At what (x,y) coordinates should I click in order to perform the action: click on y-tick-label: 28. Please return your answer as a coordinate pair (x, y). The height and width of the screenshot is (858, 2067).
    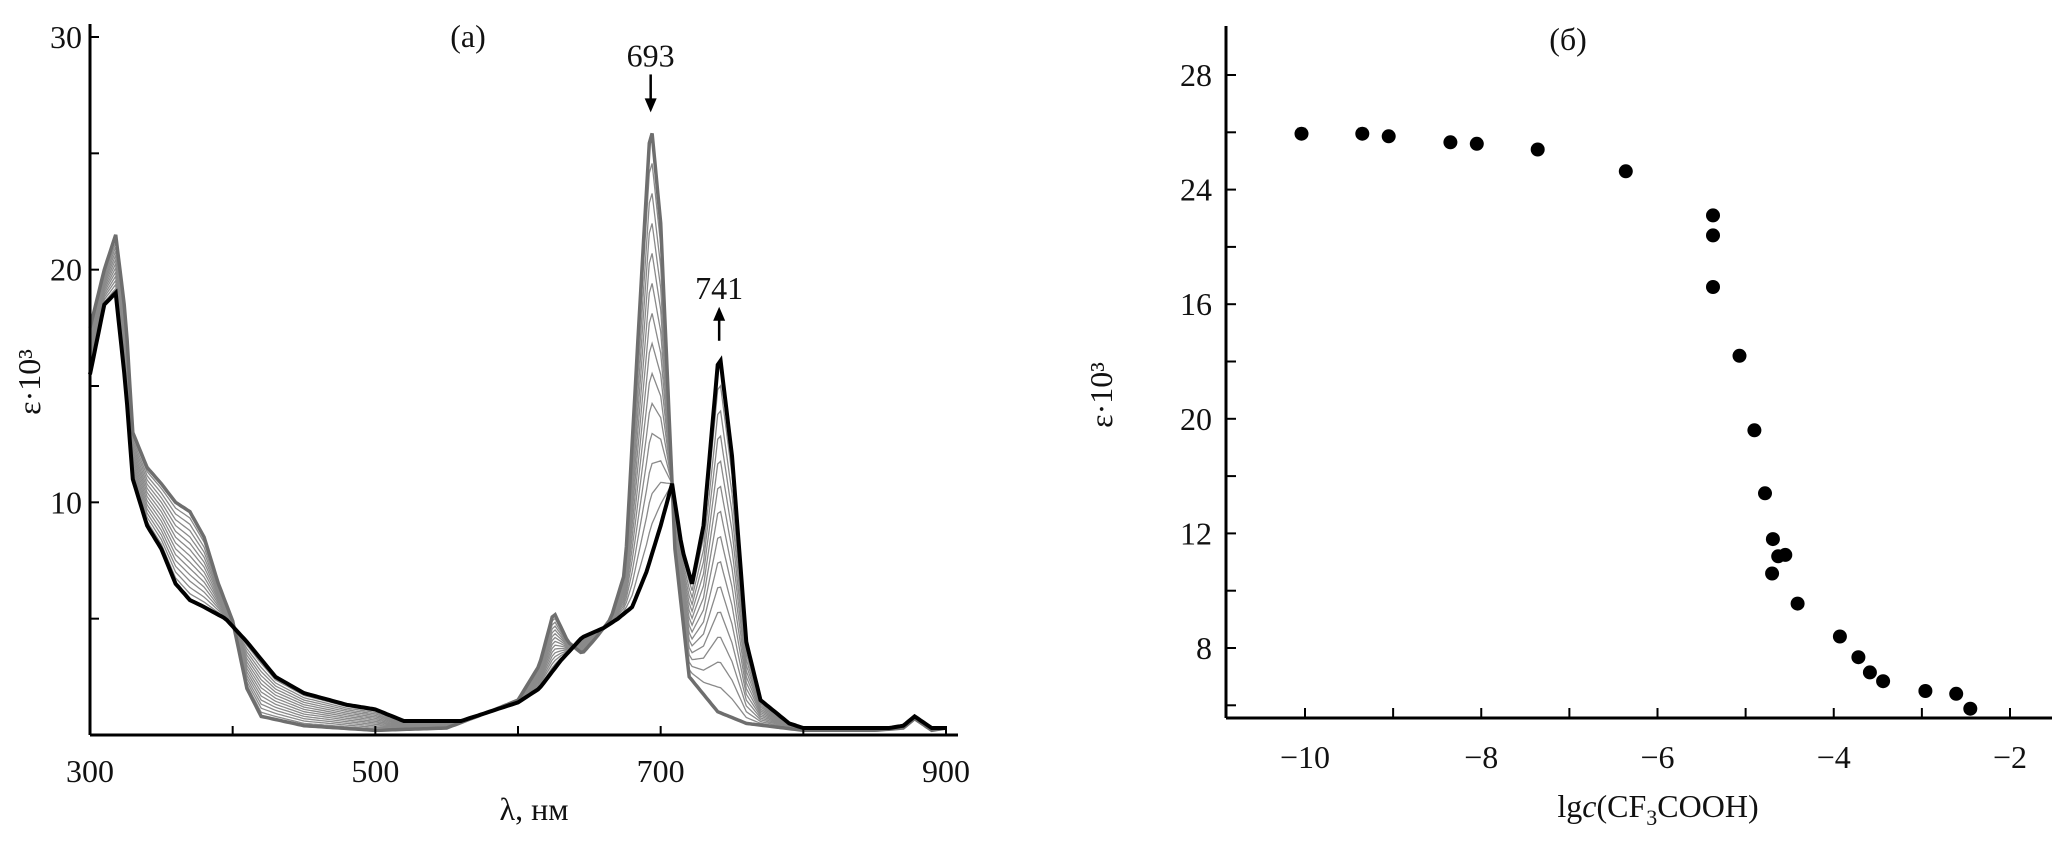
    Looking at the image, I should click on (1196, 75).